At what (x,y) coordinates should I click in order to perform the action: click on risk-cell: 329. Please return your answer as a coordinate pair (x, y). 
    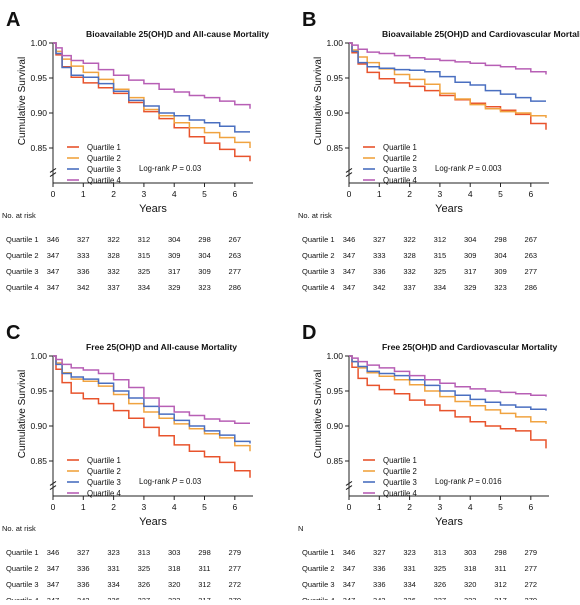
    Looking at the image, I should click on (470, 287).